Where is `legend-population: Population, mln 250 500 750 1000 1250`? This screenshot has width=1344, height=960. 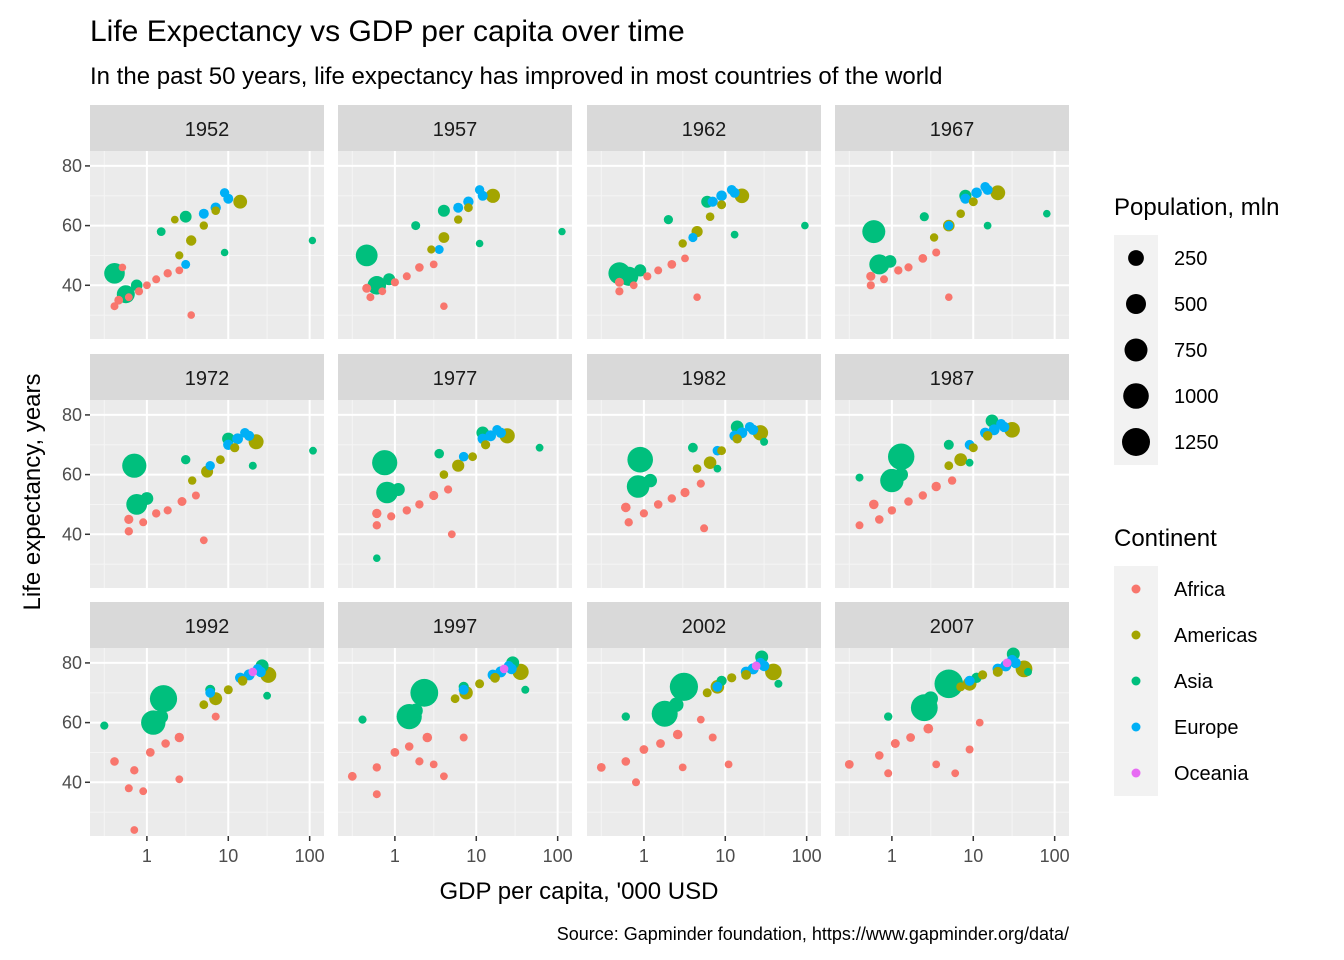 legend-population: Population, mln 250 500 750 1000 1250 is located at coordinates (1196, 329).